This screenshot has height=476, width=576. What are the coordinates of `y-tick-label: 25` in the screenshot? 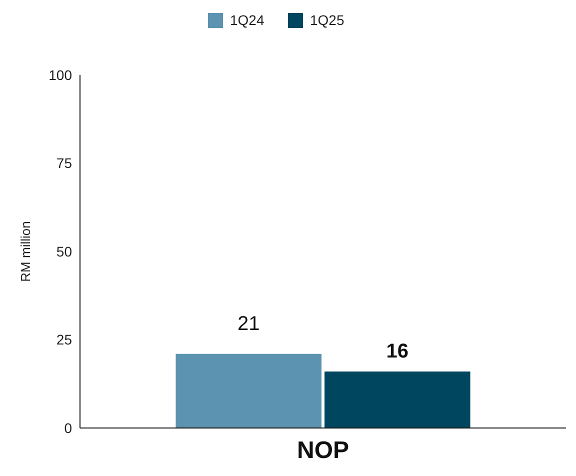 It's located at (64, 340).